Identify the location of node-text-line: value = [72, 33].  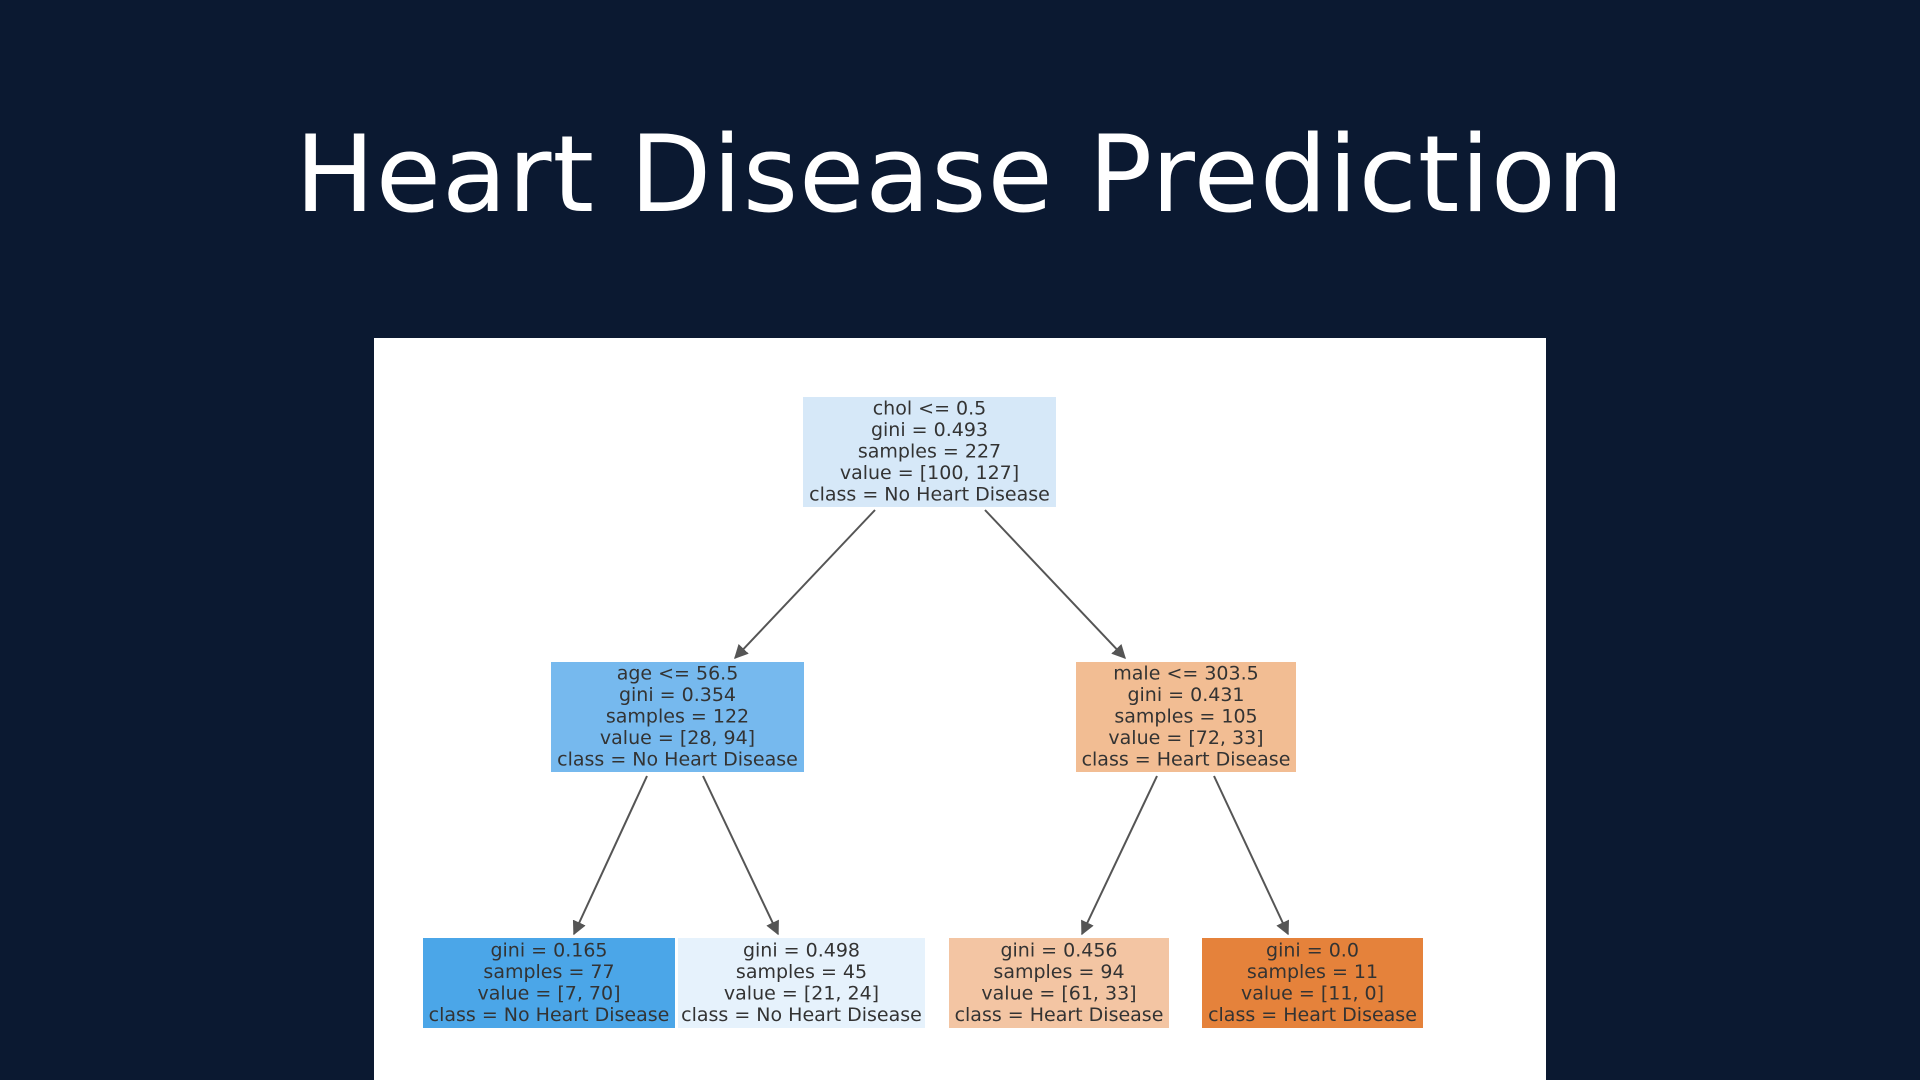
(1185, 738).